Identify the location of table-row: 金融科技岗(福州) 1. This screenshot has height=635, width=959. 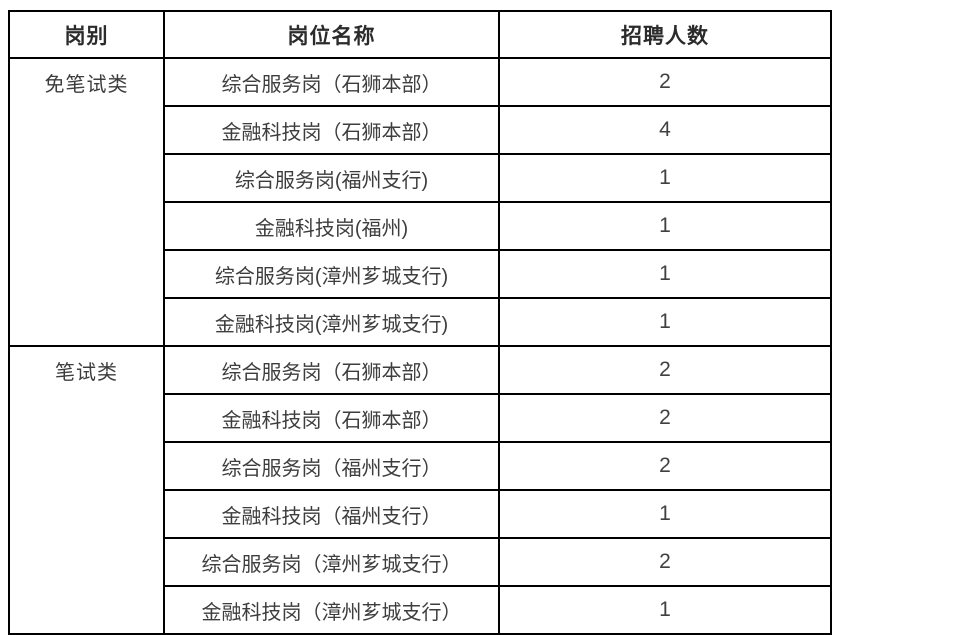
(420, 226).